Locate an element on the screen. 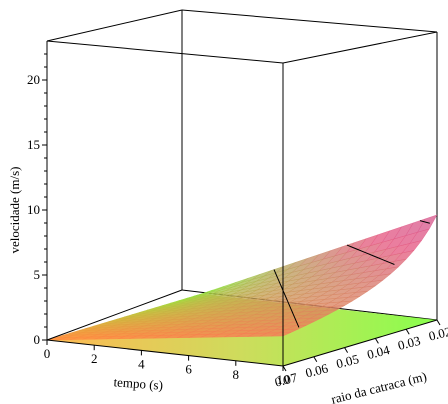 The image size is (448, 404). box-edge-floor-right is located at coordinates (360, 343).